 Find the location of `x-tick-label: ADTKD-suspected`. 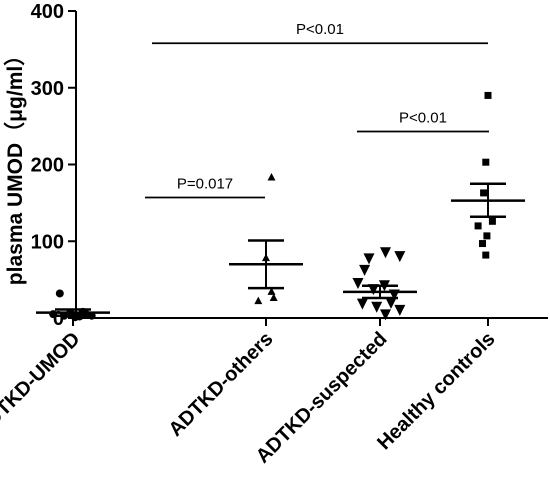

x-tick-label: ADTKD-suspected is located at coordinates (322, 398).